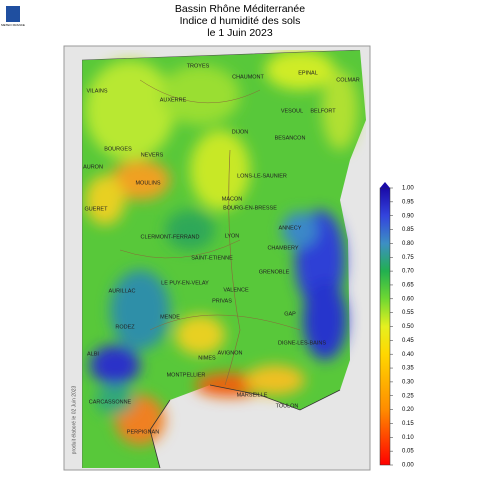  What do you see at coordinates (250, 208) in the screenshot?
I see `city-label: BOURG-EN-BRESSE` at bounding box center [250, 208].